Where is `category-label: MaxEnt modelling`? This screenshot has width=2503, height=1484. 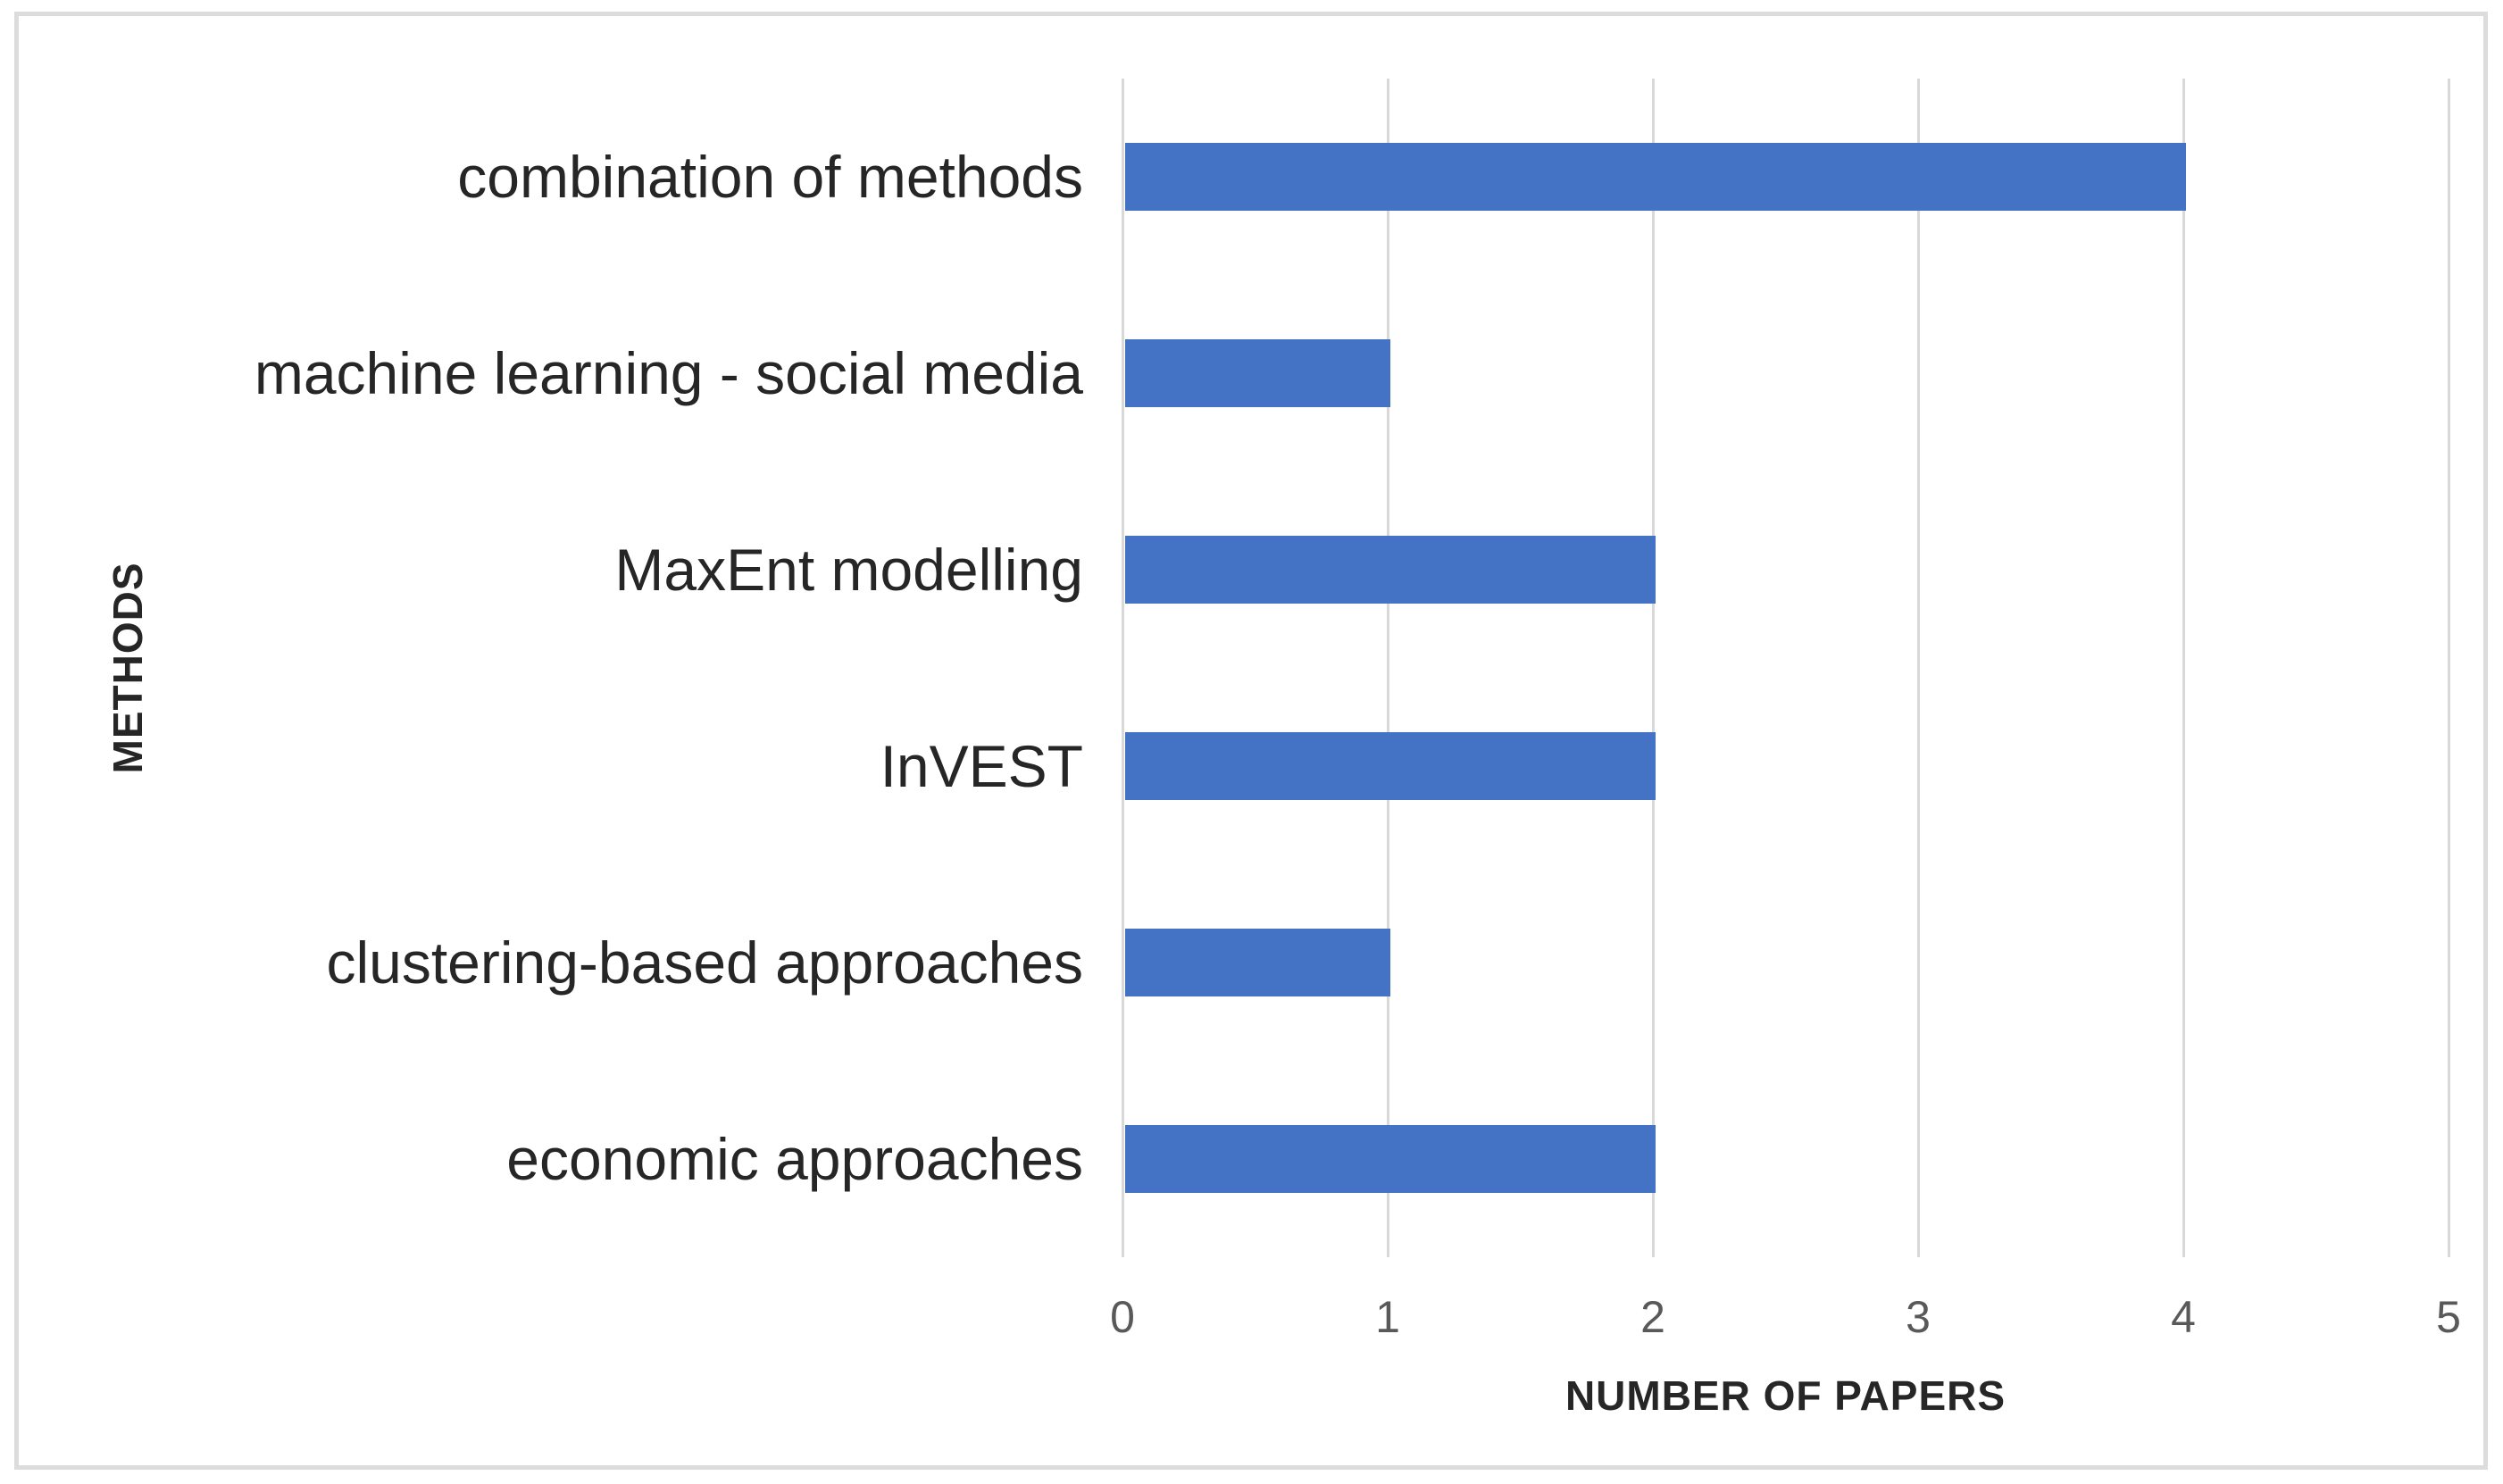
category-label: MaxEnt modelling is located at coordinates (849, 570).